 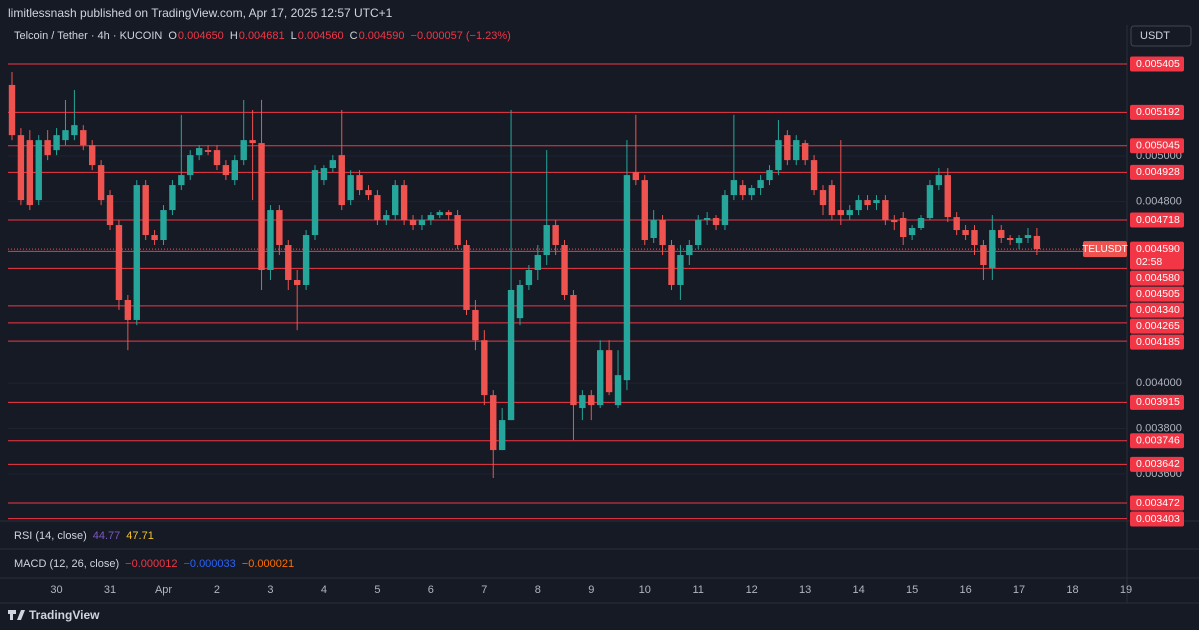 I want to click on change: −0.000057 (−1.23%), so click(x=460, y=36).